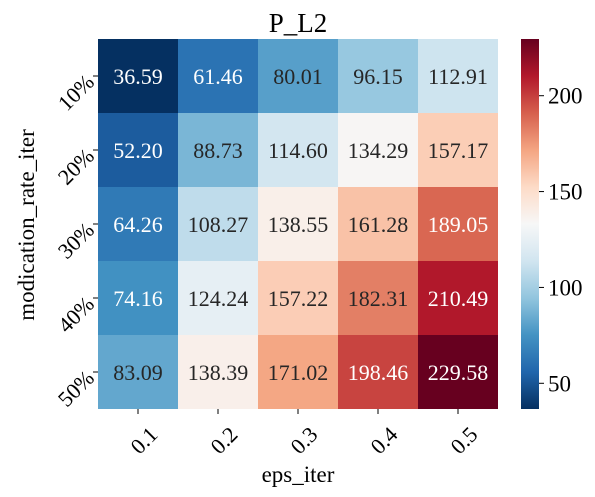 The height and width of the screenshot is (497, 595). I want to click on colorbar-tick-label: 200, so click(565, 96).